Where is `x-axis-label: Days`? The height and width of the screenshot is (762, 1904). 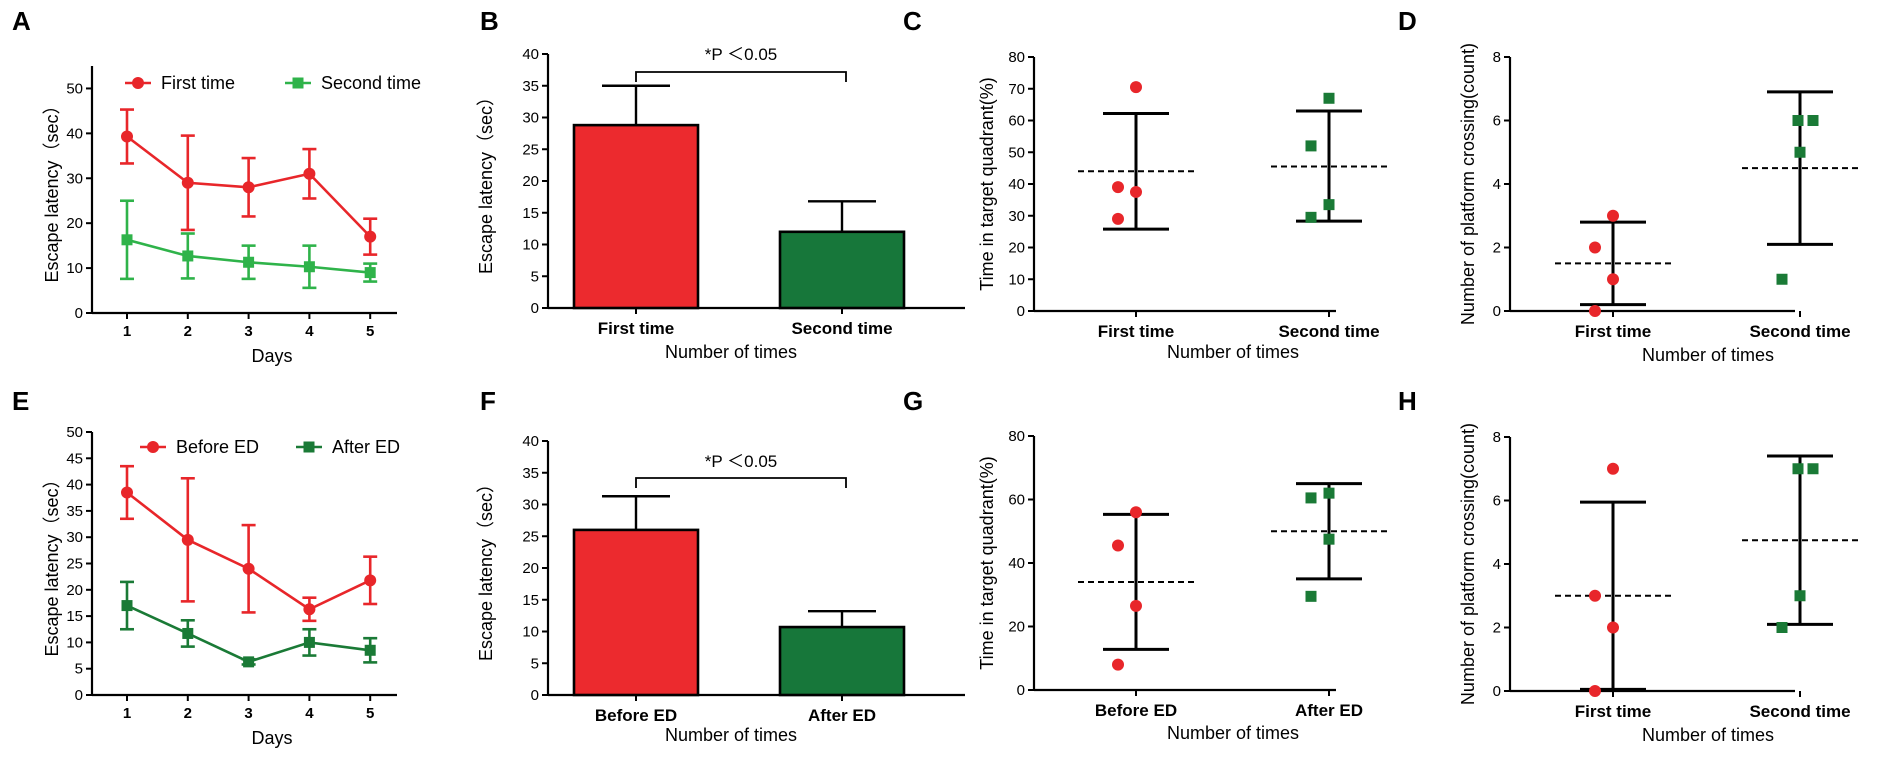 x-axis-label: Days is located at coordinates (271, 738).